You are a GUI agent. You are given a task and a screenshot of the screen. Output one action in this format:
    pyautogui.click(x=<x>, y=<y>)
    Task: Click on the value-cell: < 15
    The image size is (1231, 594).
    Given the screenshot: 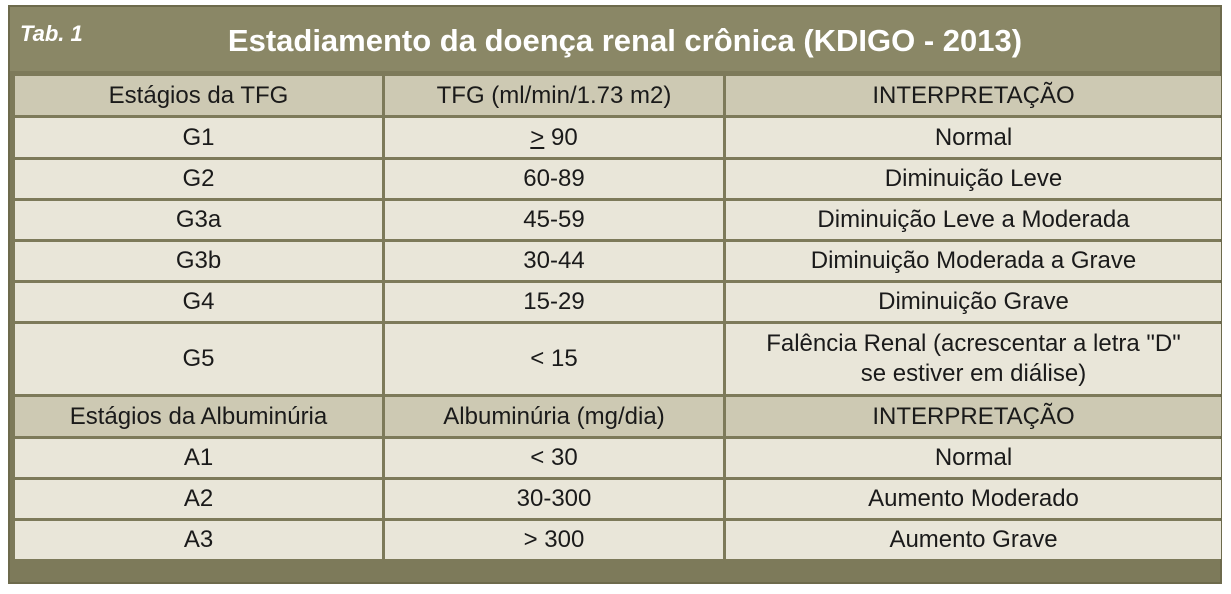 What is the action you would take?
    pyautogui.click(x=554, y=359)
    